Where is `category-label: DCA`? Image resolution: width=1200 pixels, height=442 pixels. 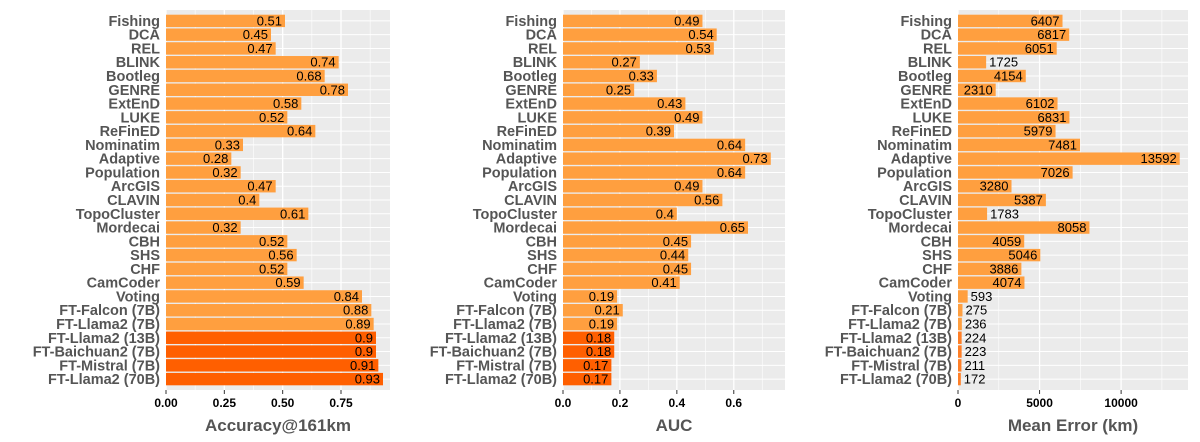 category-label: DCA is located at coordinates (145, 36).